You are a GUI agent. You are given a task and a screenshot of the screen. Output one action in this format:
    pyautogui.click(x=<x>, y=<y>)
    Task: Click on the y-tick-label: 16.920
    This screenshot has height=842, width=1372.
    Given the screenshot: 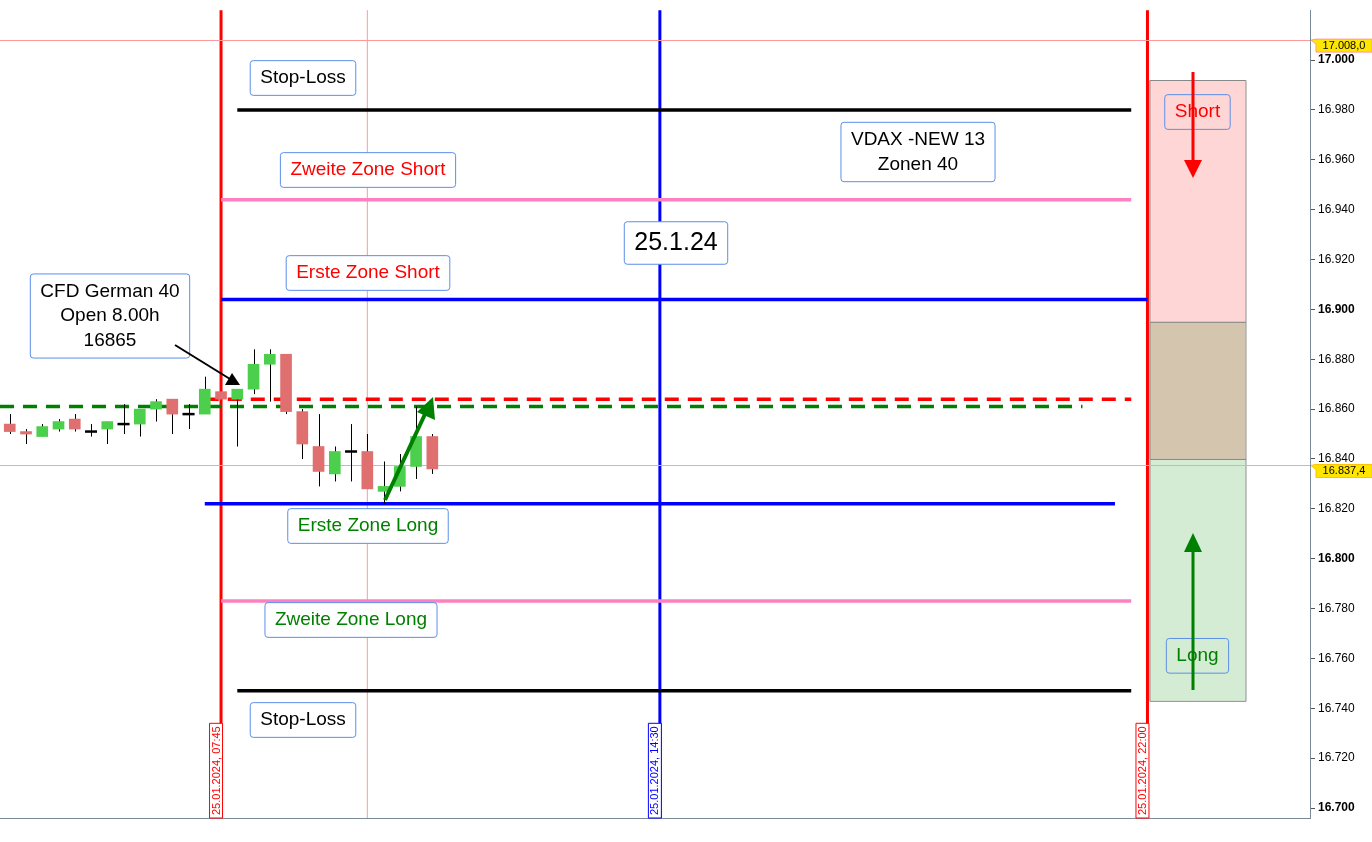 What is the action you would take?
    pyautogui.click(x=1337, y=258)
    